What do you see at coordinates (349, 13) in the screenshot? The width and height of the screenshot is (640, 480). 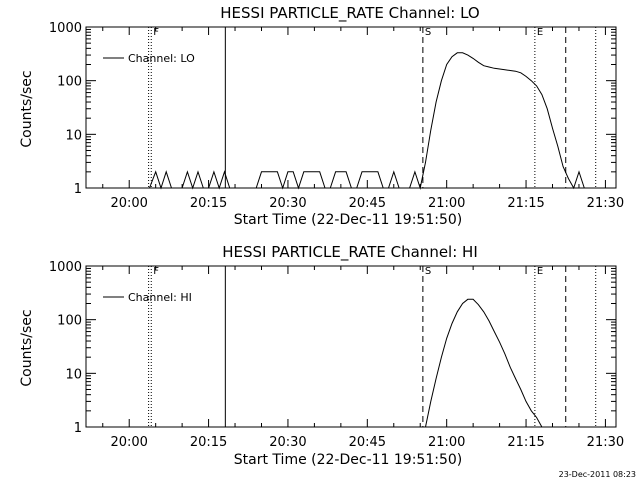 I see `chart-title: HESSI PARTICLE_RATE Channel: LO` at bounding box center [349, 13].